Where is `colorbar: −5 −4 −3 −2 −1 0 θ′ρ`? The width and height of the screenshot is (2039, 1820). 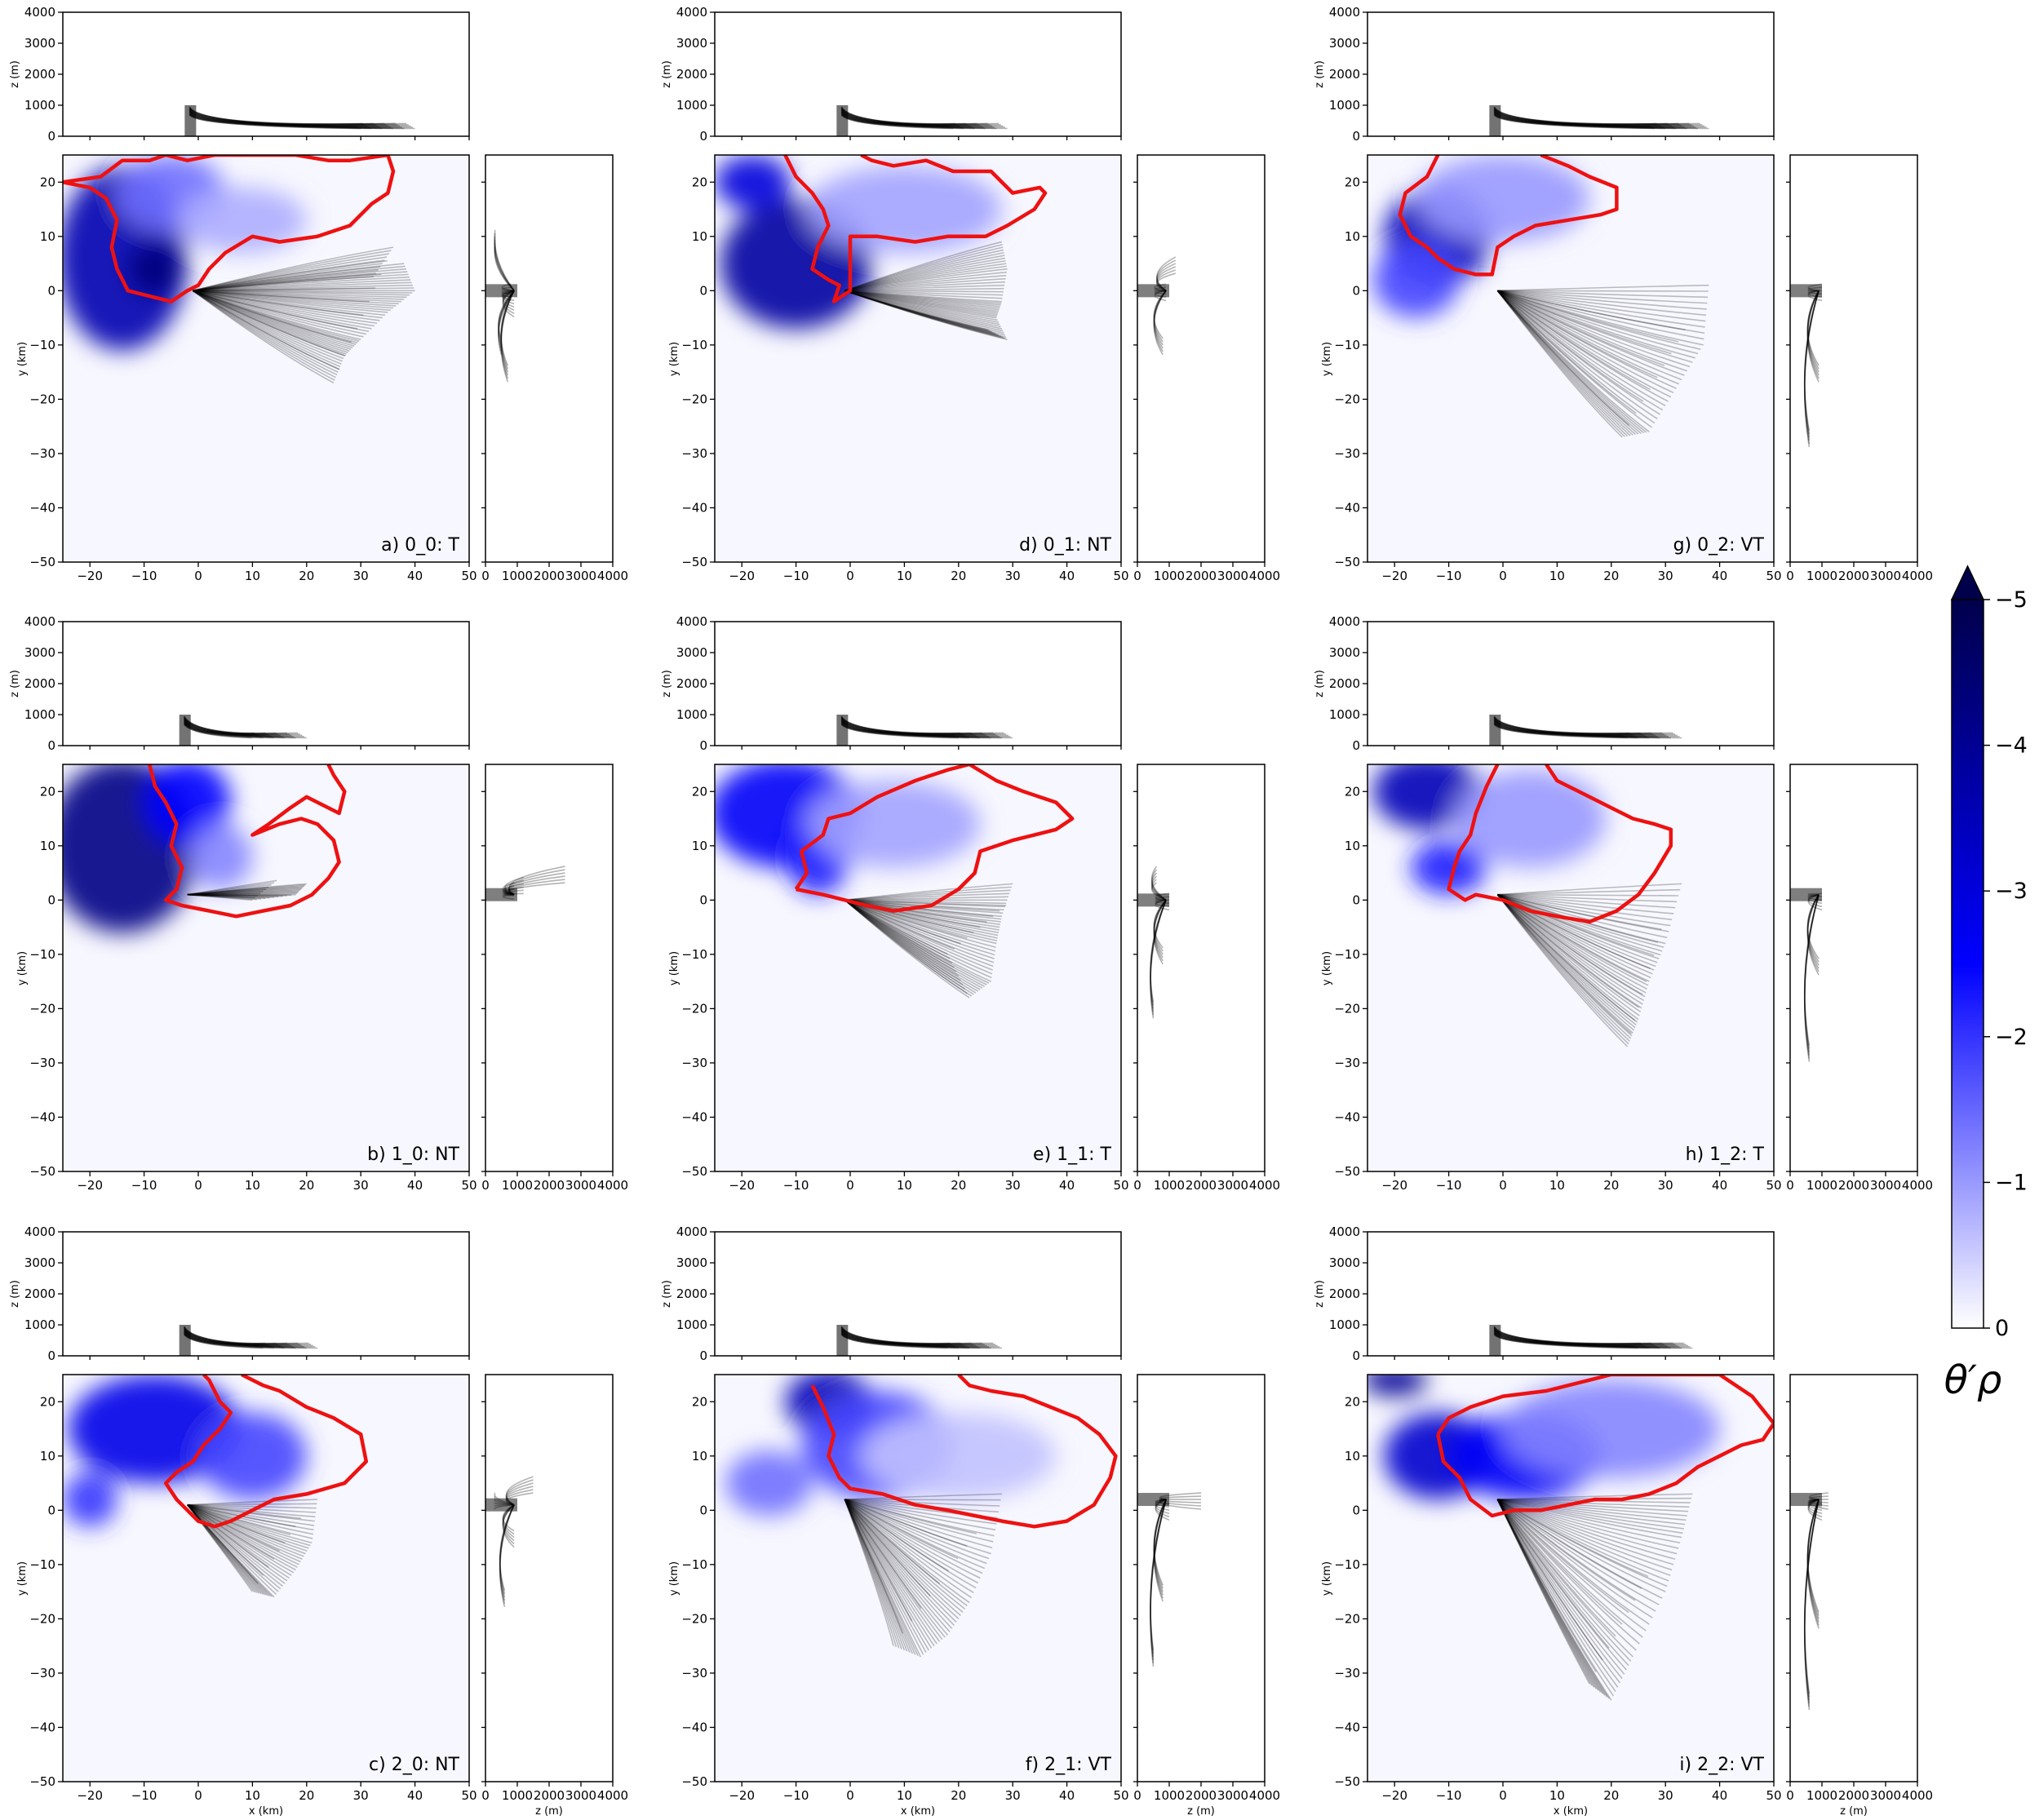
colorbar: −5 −4 −3 −2 −1 0 θ′ρ is located at coordinates (1986, 984).